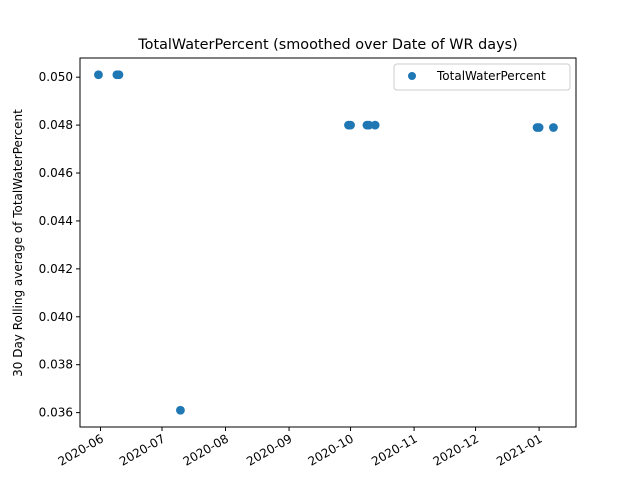 This screenshot has height=480, width=640. I want to click on y-tick-label: 0.046, so click(56, 173).